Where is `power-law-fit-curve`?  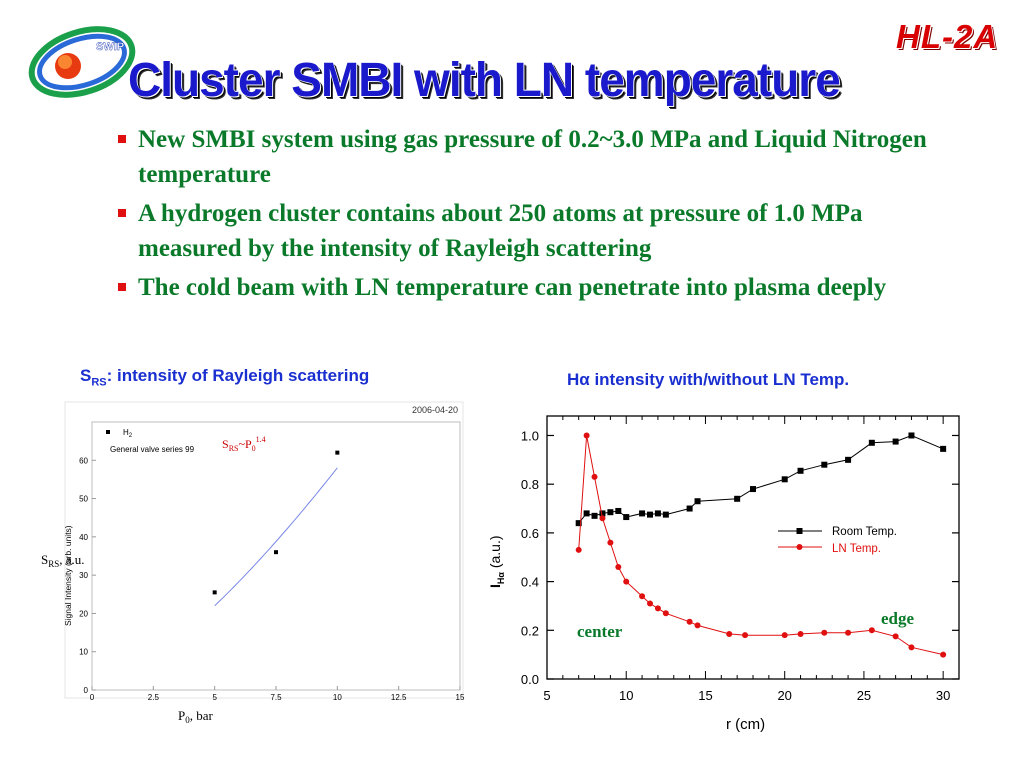 power-law-fit-curve is located at coordinates (276, 537).